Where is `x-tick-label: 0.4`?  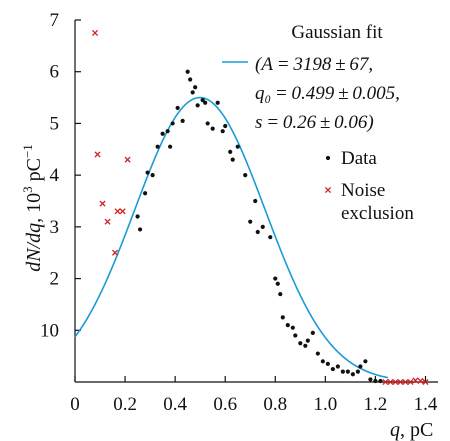 x-tick-label: 0.4 is located at coordinates (175, 404).